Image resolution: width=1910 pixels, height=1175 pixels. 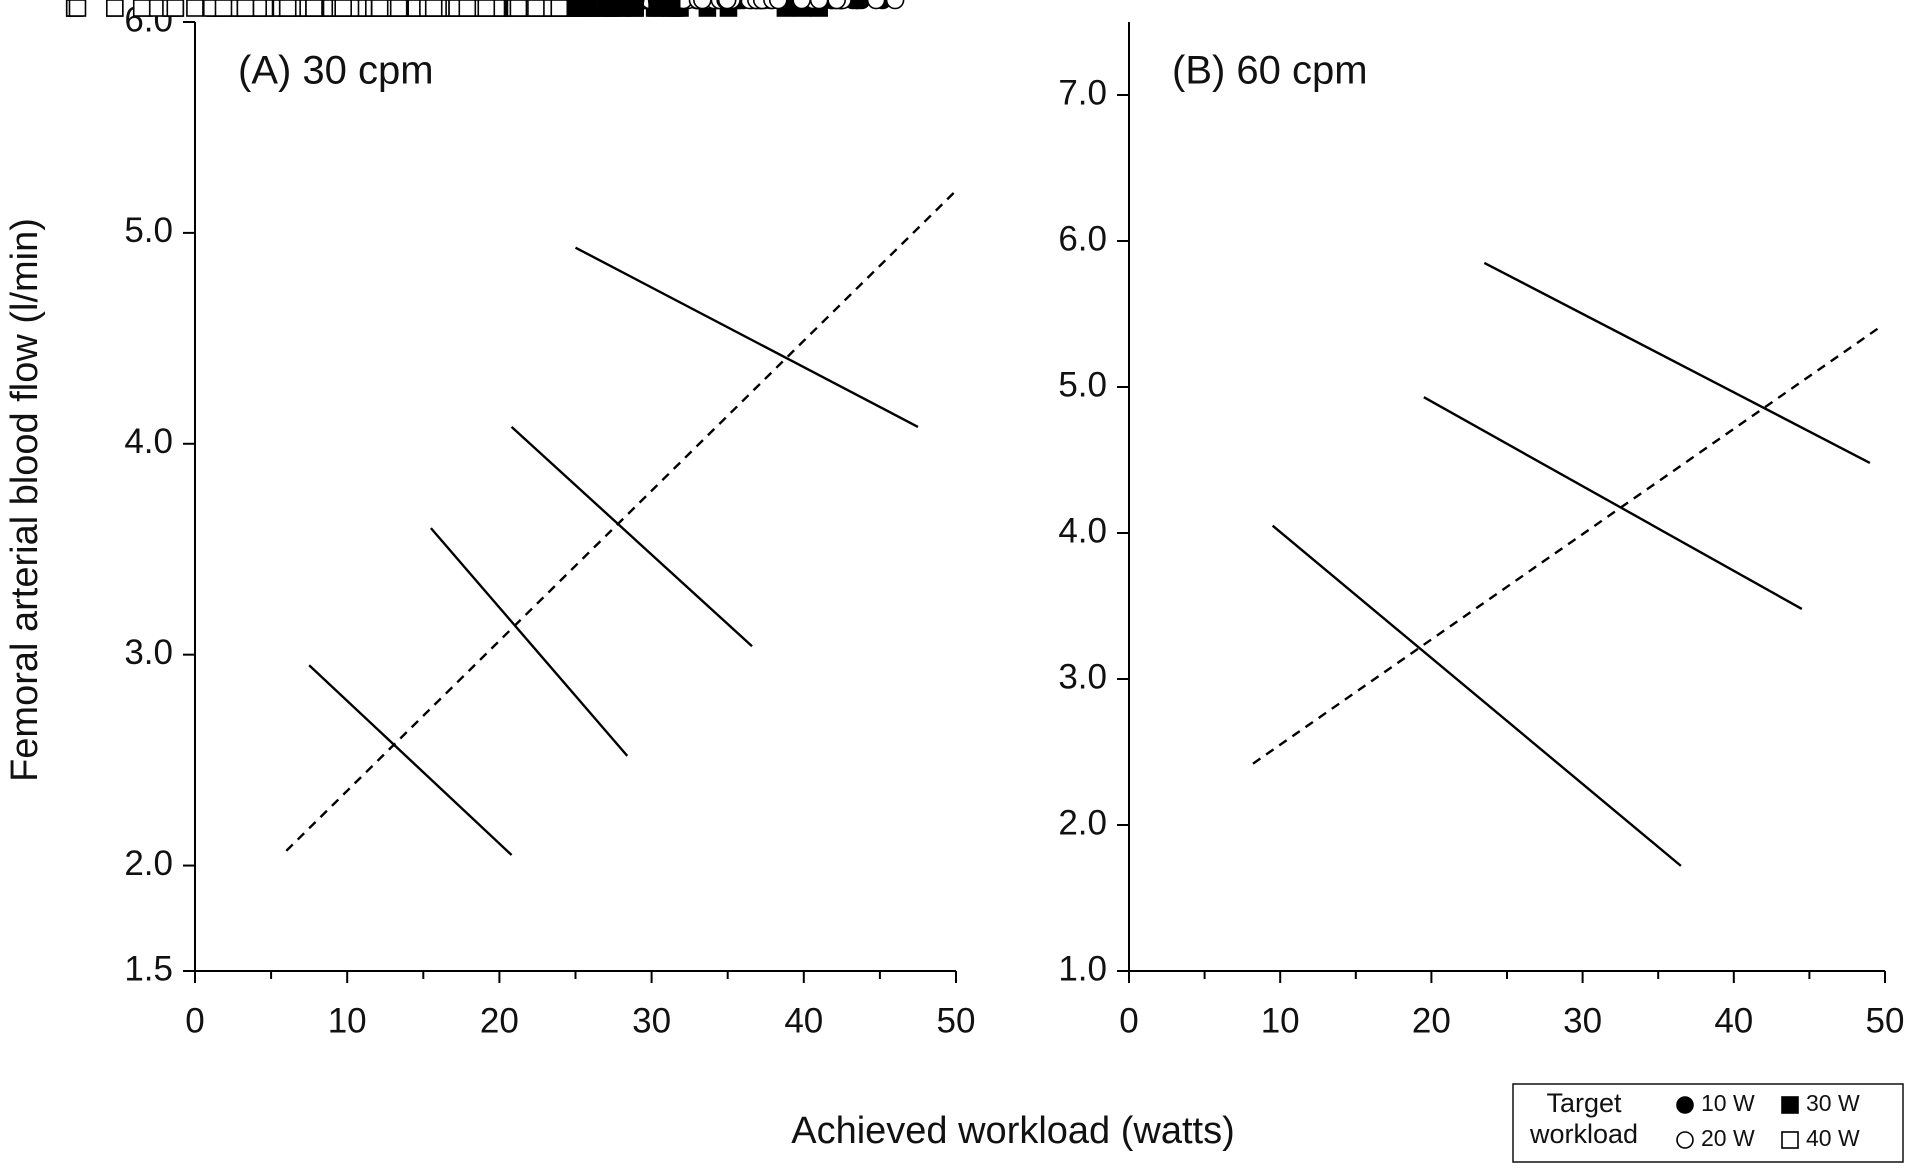 I want to click on chart-title: (A) 30 cpm, so click(x=336, y=71).